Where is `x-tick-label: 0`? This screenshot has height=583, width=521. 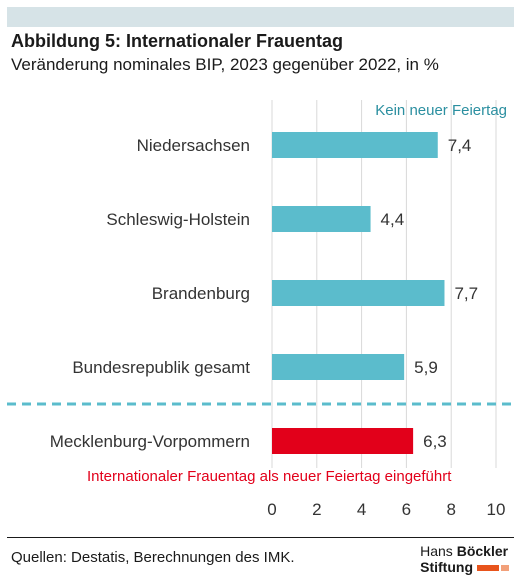
x-tick-label: 0 is located at coordinates (271, 509).